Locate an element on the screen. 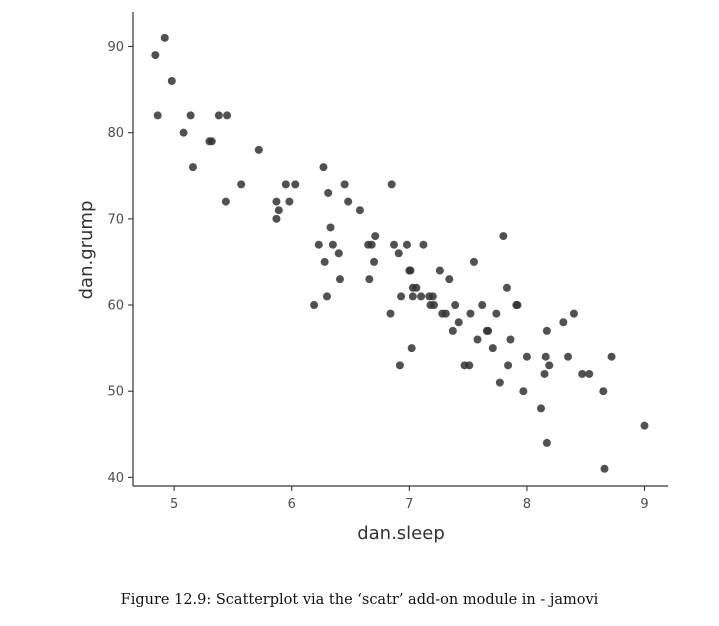 The width and height of the screenshot is (719, 626). y-tick-label: 40 is located at coordinates (115, 478).